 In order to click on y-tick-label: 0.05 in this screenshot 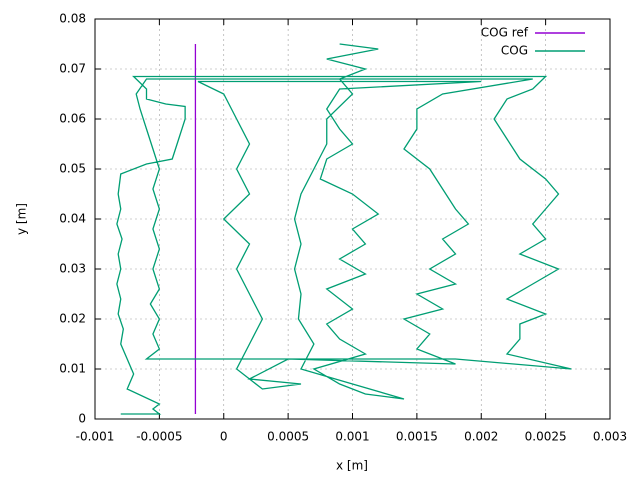, I will do `click(72, 169)`.